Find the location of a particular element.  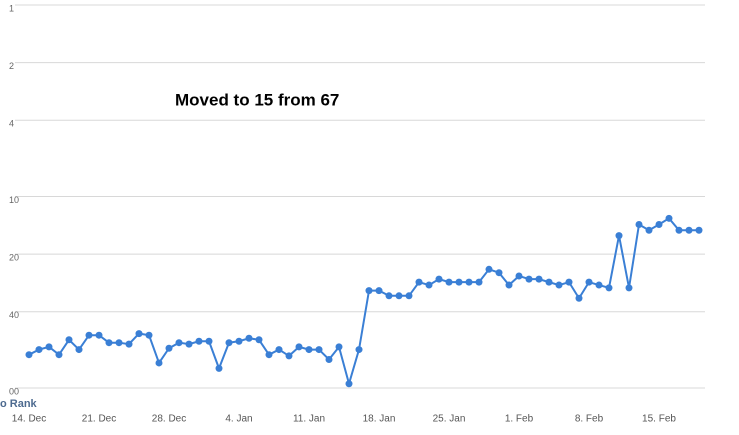

x-tick-label: 25. Jan is located at coordinates (449, 419).